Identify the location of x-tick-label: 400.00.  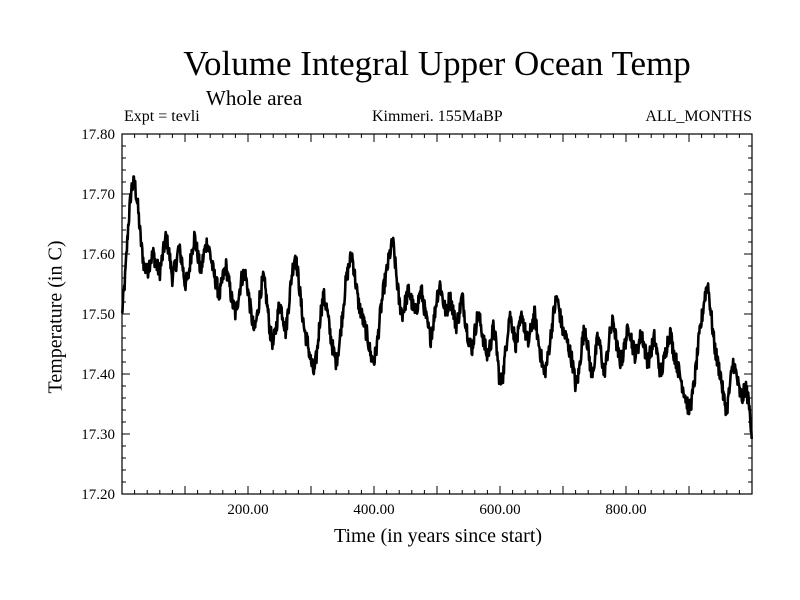
(373, 510).